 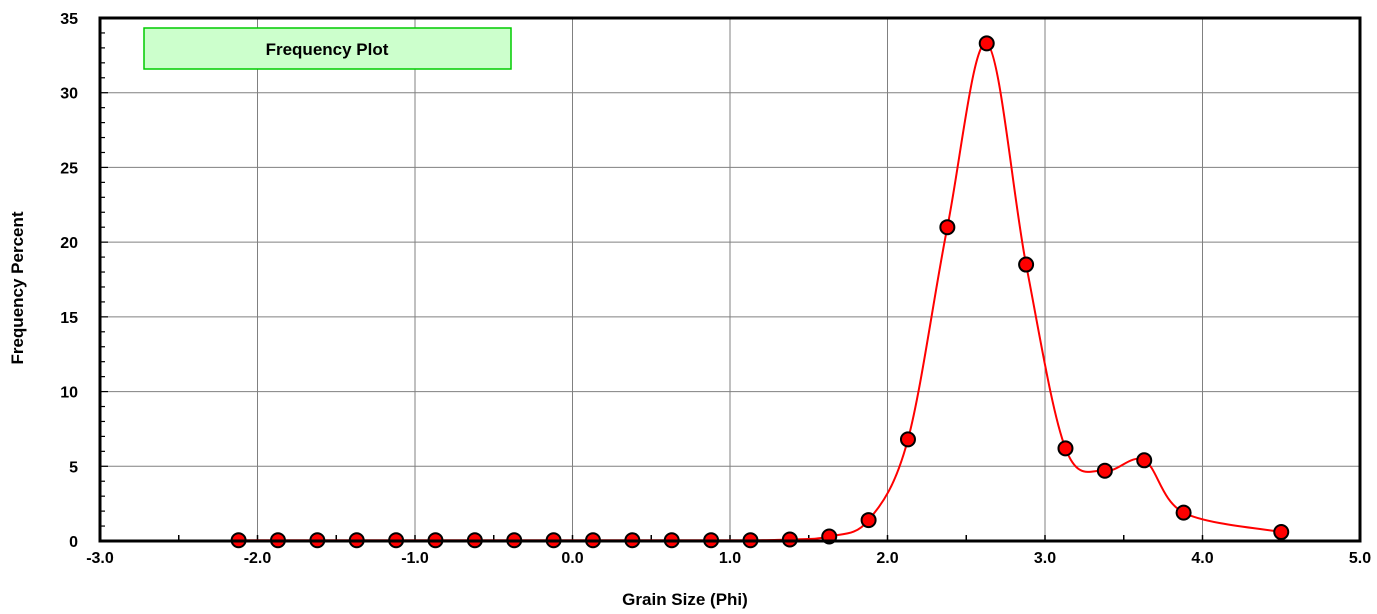 I want to click on y-tick-label: 15, so click(x=69, y=318).